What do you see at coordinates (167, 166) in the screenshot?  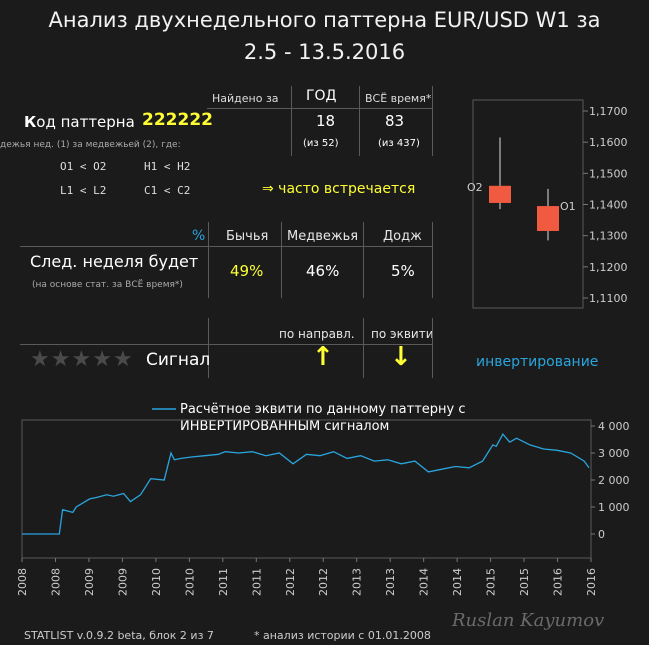 I see `condition-h: H1 < H2` at bounding box center [167, 166].